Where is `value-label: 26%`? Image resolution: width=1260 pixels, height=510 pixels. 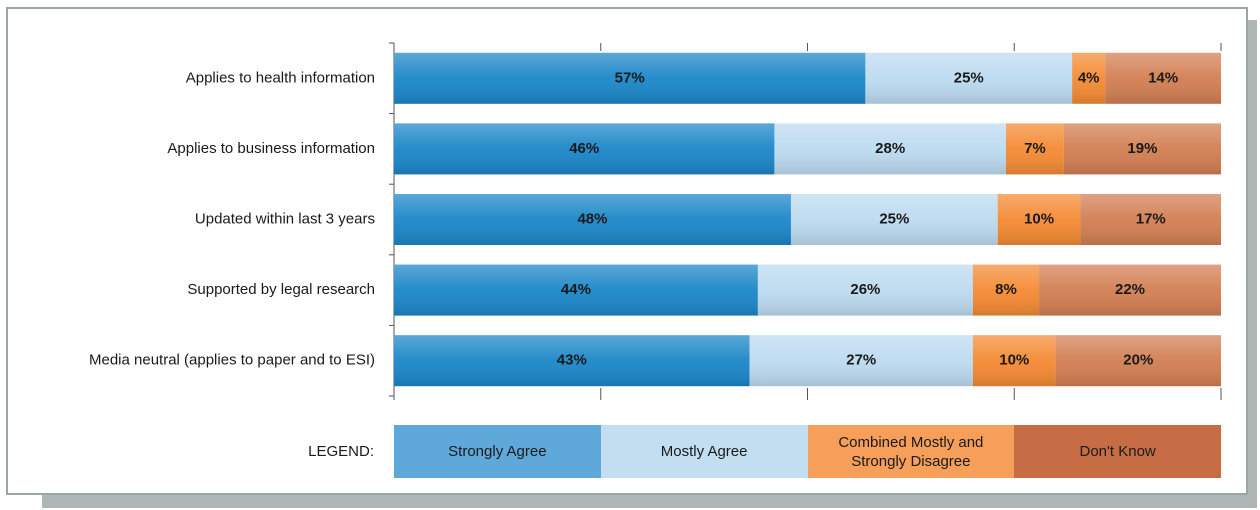 value-label: 26% is located at coordinates (865, 289).